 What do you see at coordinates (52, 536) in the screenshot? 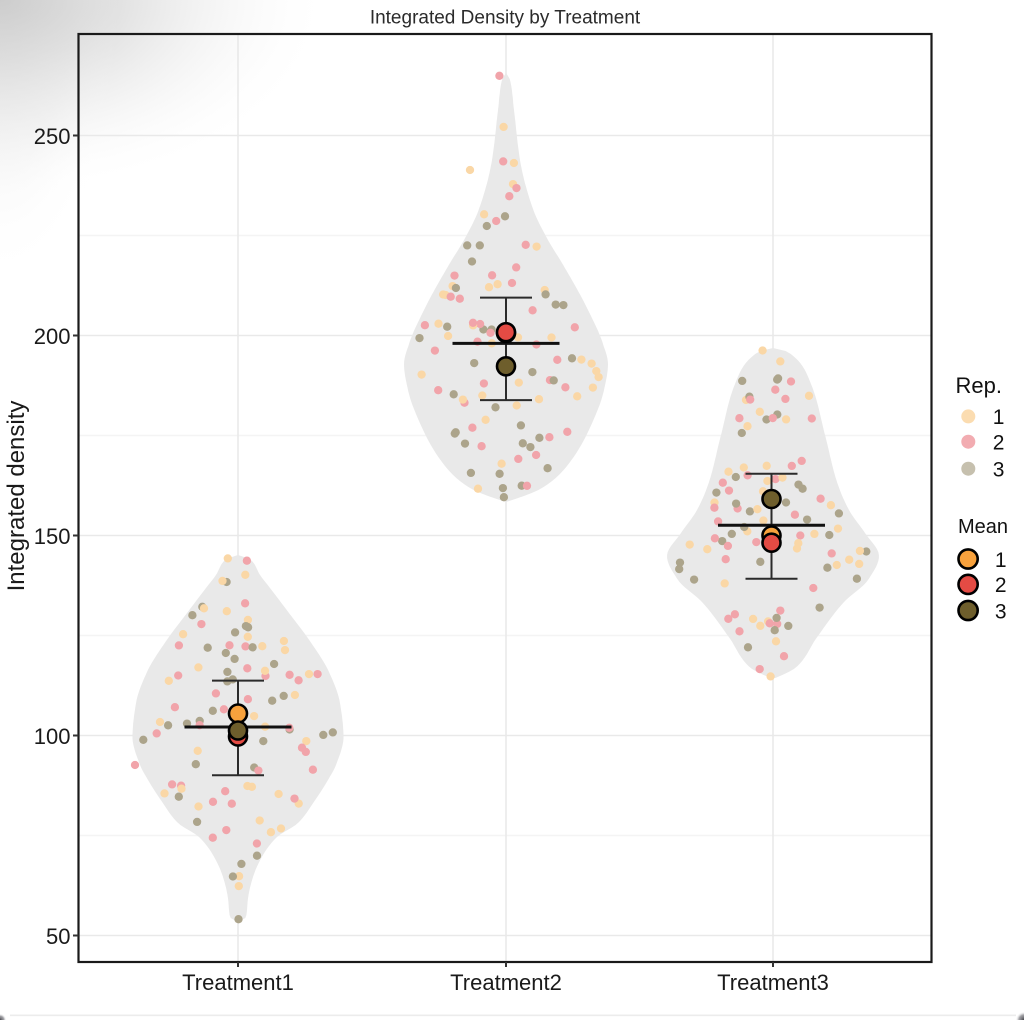
I see `svg-text: 150` at bounding box center [52, 536].